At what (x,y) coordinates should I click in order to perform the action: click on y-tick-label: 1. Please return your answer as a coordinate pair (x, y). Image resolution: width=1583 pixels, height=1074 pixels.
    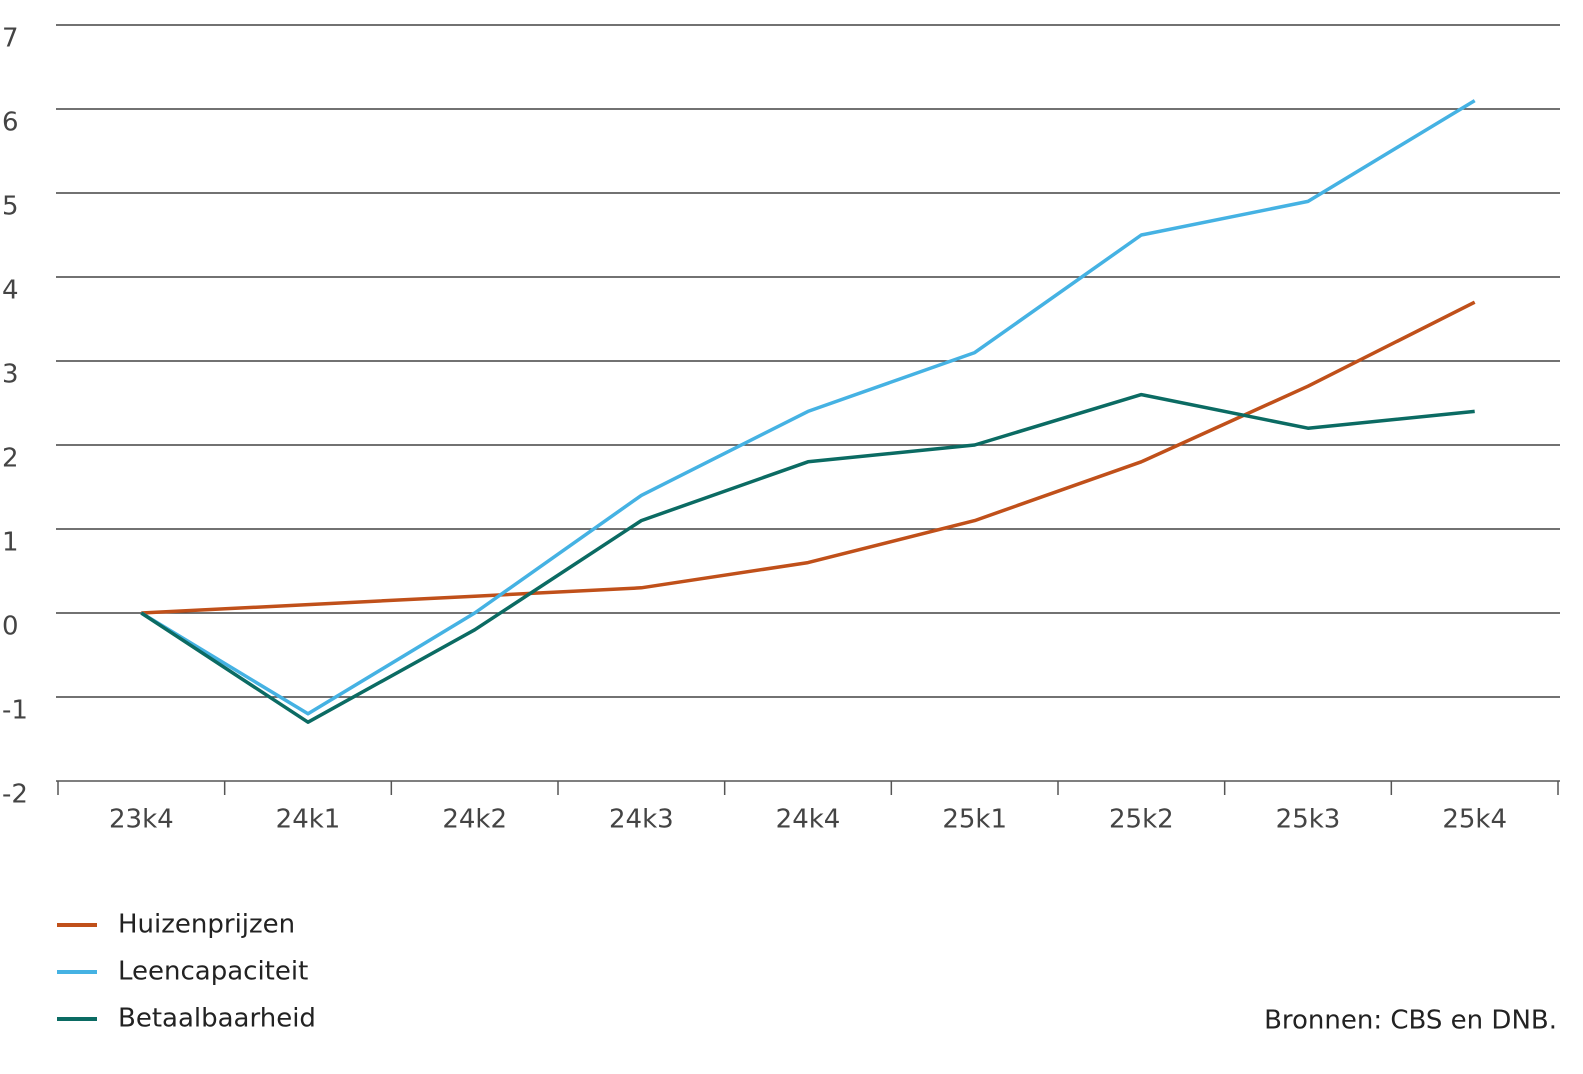
    Looking at the image, I should click on (10, 543).